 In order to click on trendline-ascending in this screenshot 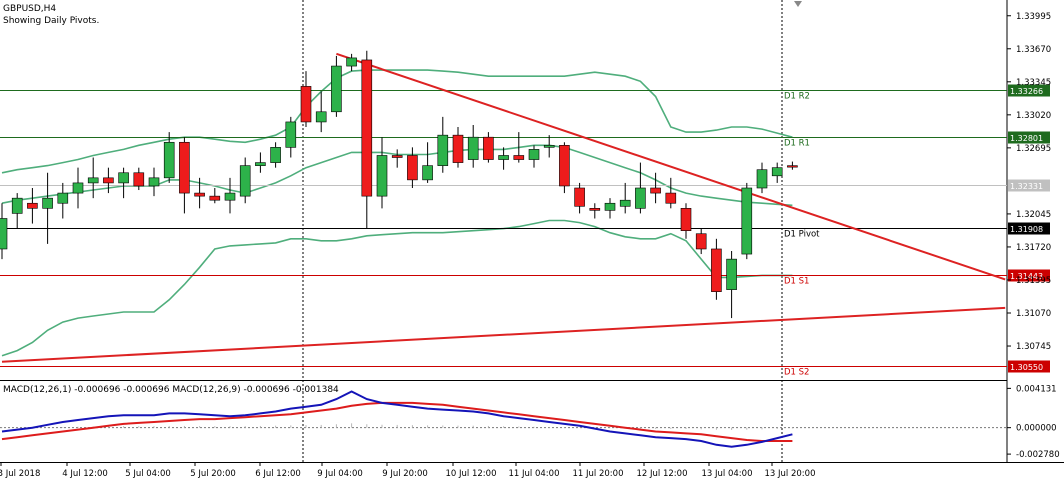, I will do `click(503, 334)`.